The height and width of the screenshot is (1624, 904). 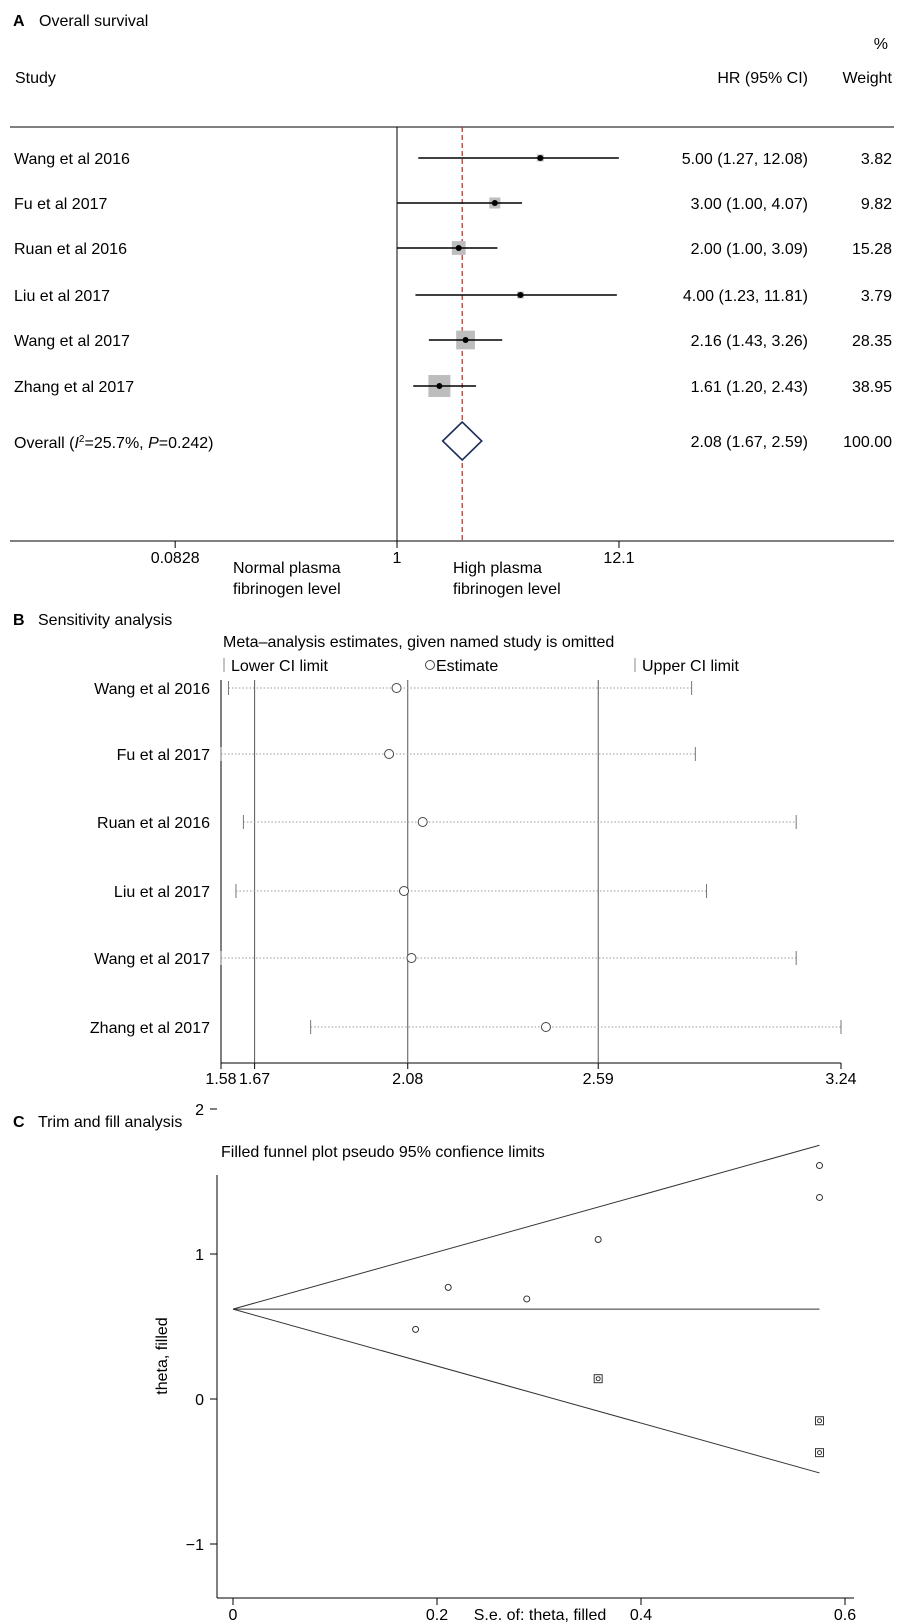 I want to click on funnel-upper-limit, so click(x=526, y=1227).